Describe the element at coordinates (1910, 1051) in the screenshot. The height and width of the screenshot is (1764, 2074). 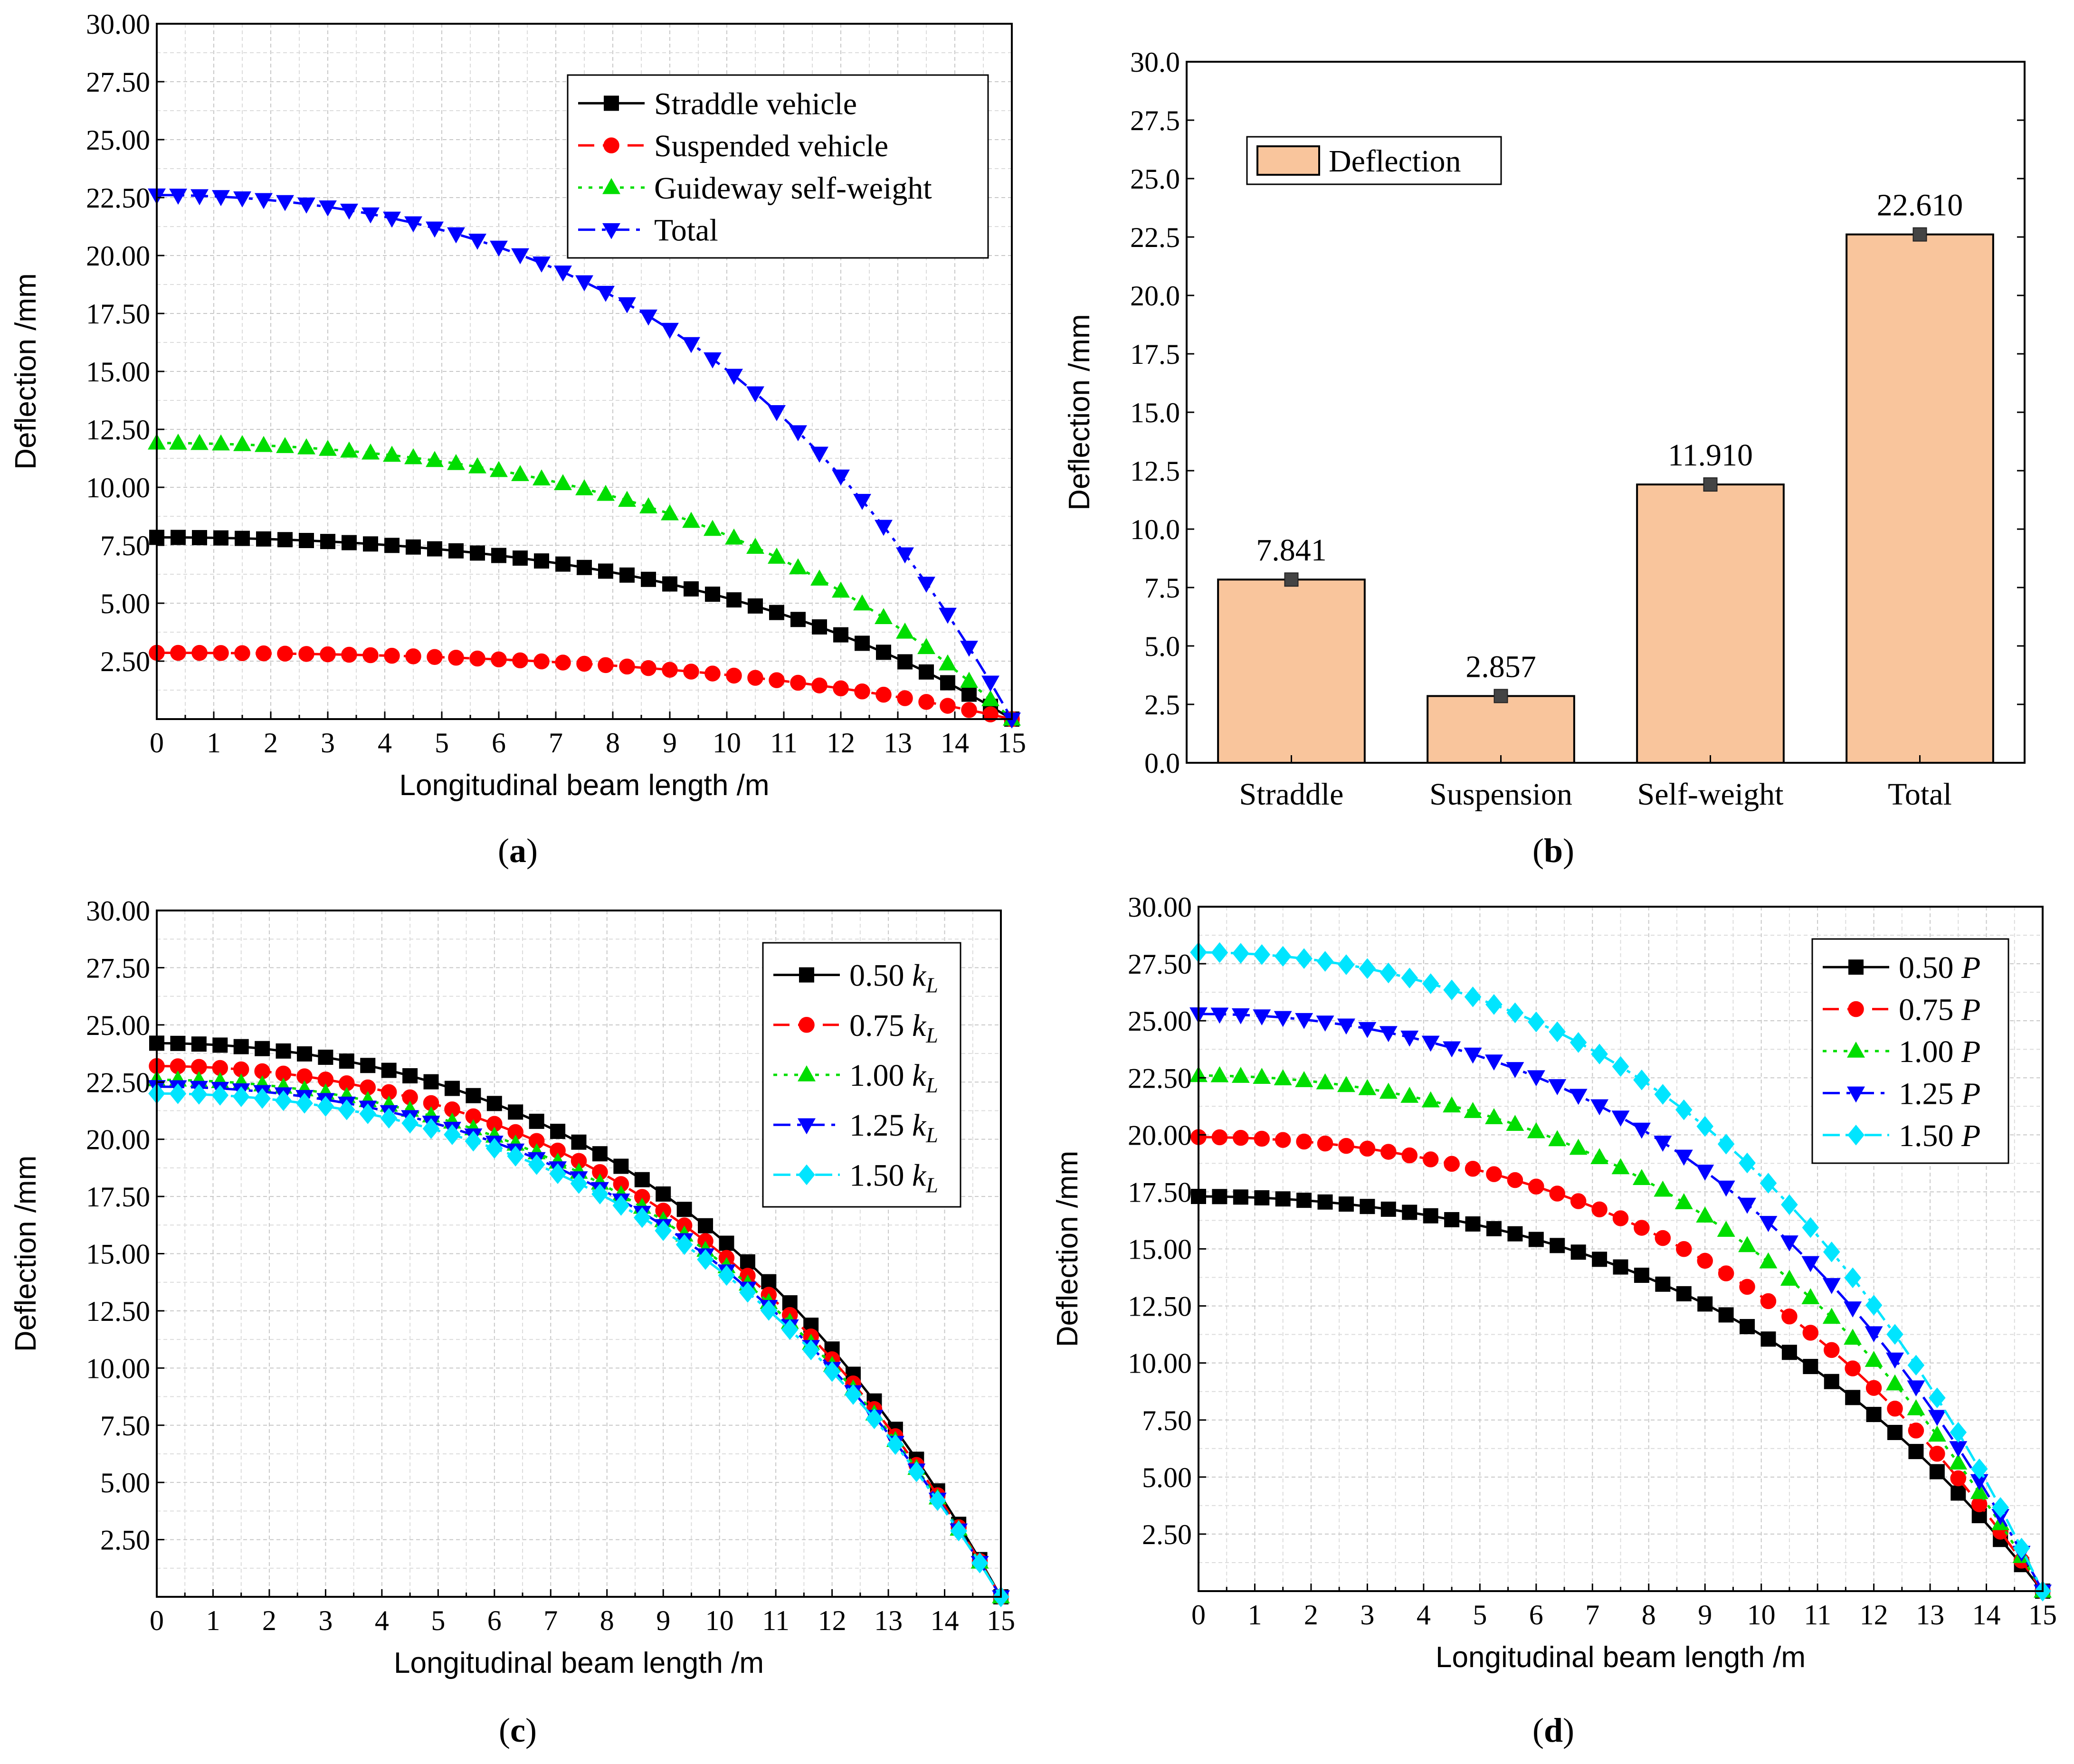
I see `legend: 0.50 P0.75 P1.00 P1.25 P1.50 P` at that location.